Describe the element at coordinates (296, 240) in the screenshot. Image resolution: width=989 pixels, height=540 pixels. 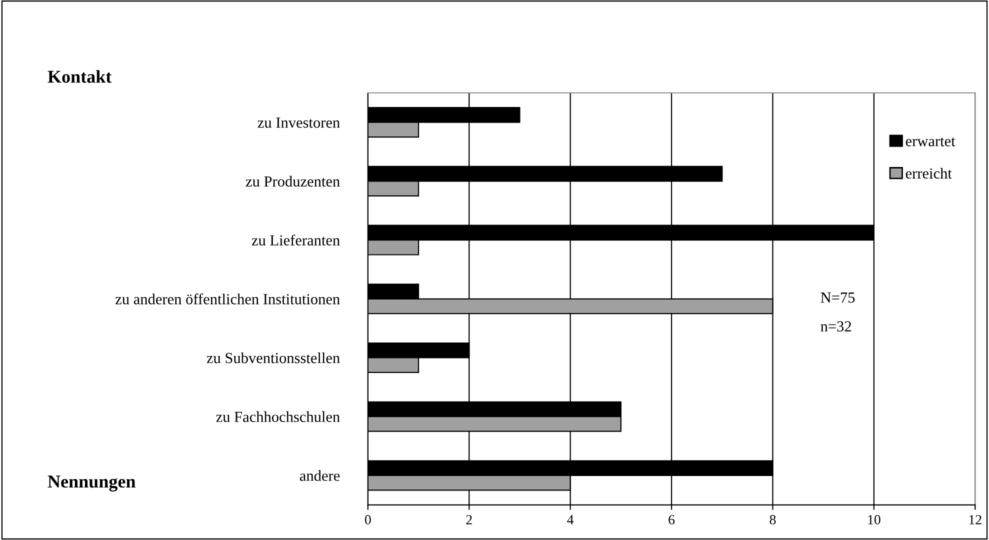
I see `y-tick-label: zu Lieferanten` at that location.